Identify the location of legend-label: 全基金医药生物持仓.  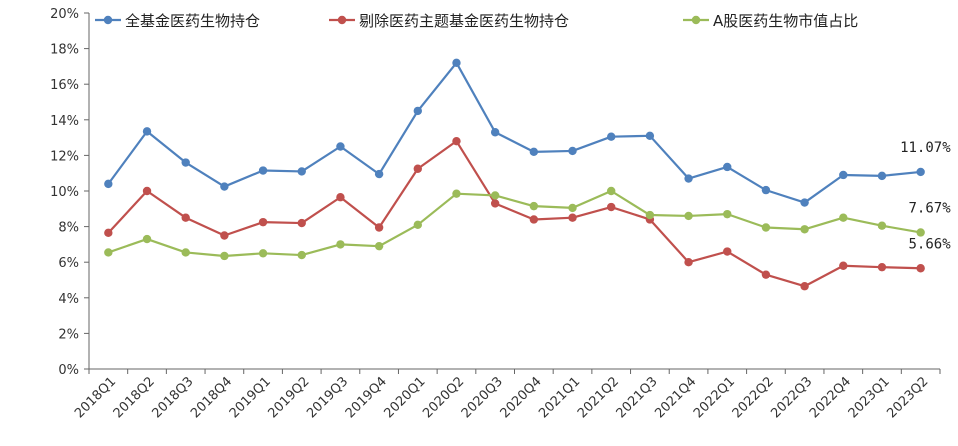
(192, 21).